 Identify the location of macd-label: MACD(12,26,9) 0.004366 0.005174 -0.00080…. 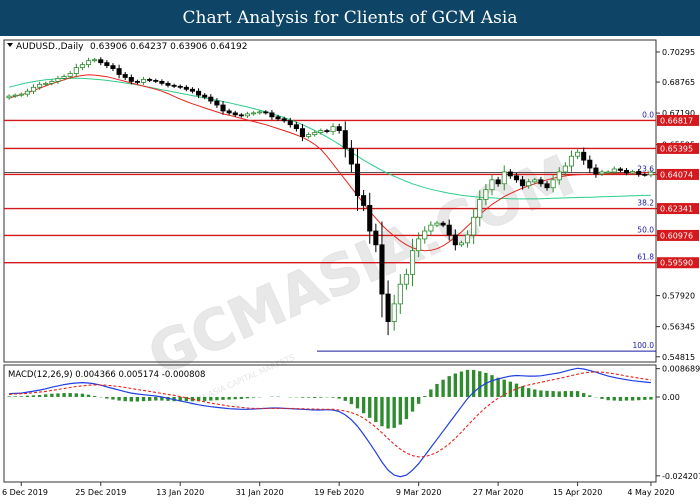
(106, 375).